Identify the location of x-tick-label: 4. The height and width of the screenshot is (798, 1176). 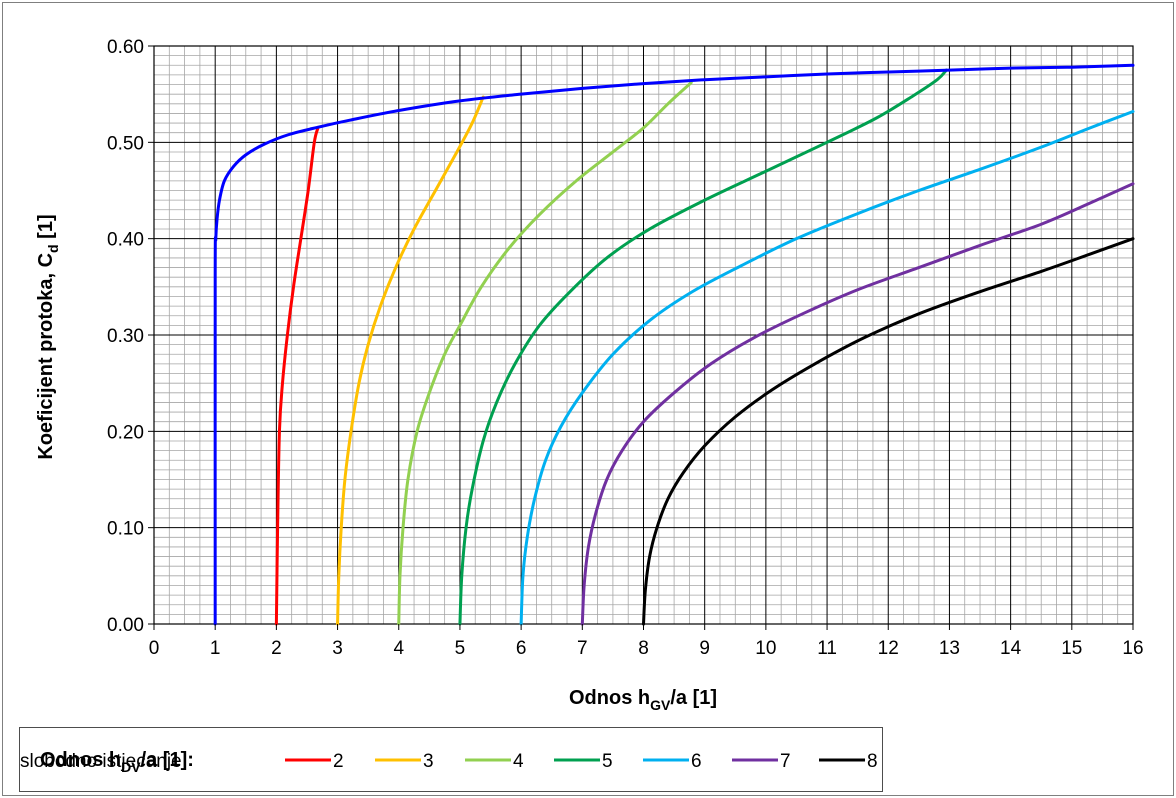
(398, 648).